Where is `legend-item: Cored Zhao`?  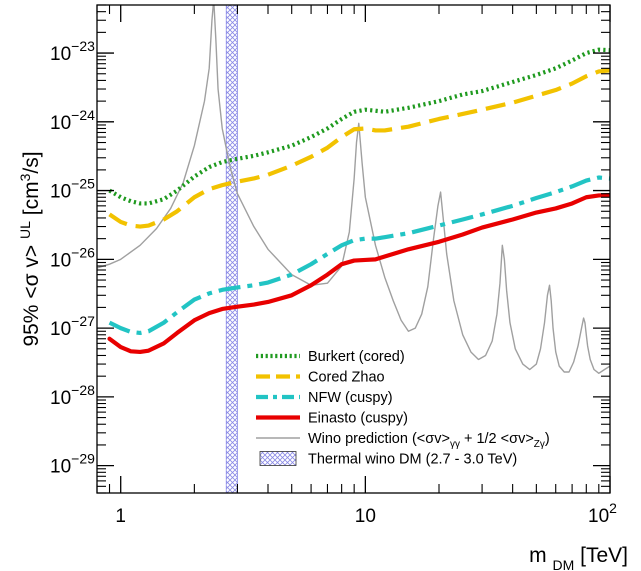 legend-item: Cored Zhao is located at coordinates (320, 378).